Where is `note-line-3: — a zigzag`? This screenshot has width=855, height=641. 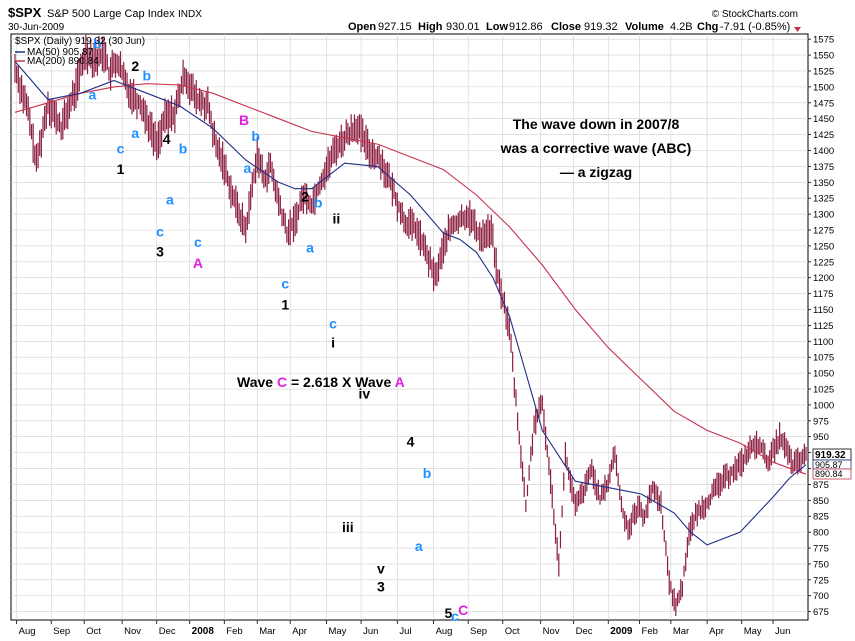 note-line-3: — a zigzag is located at coordinates (596, 172).